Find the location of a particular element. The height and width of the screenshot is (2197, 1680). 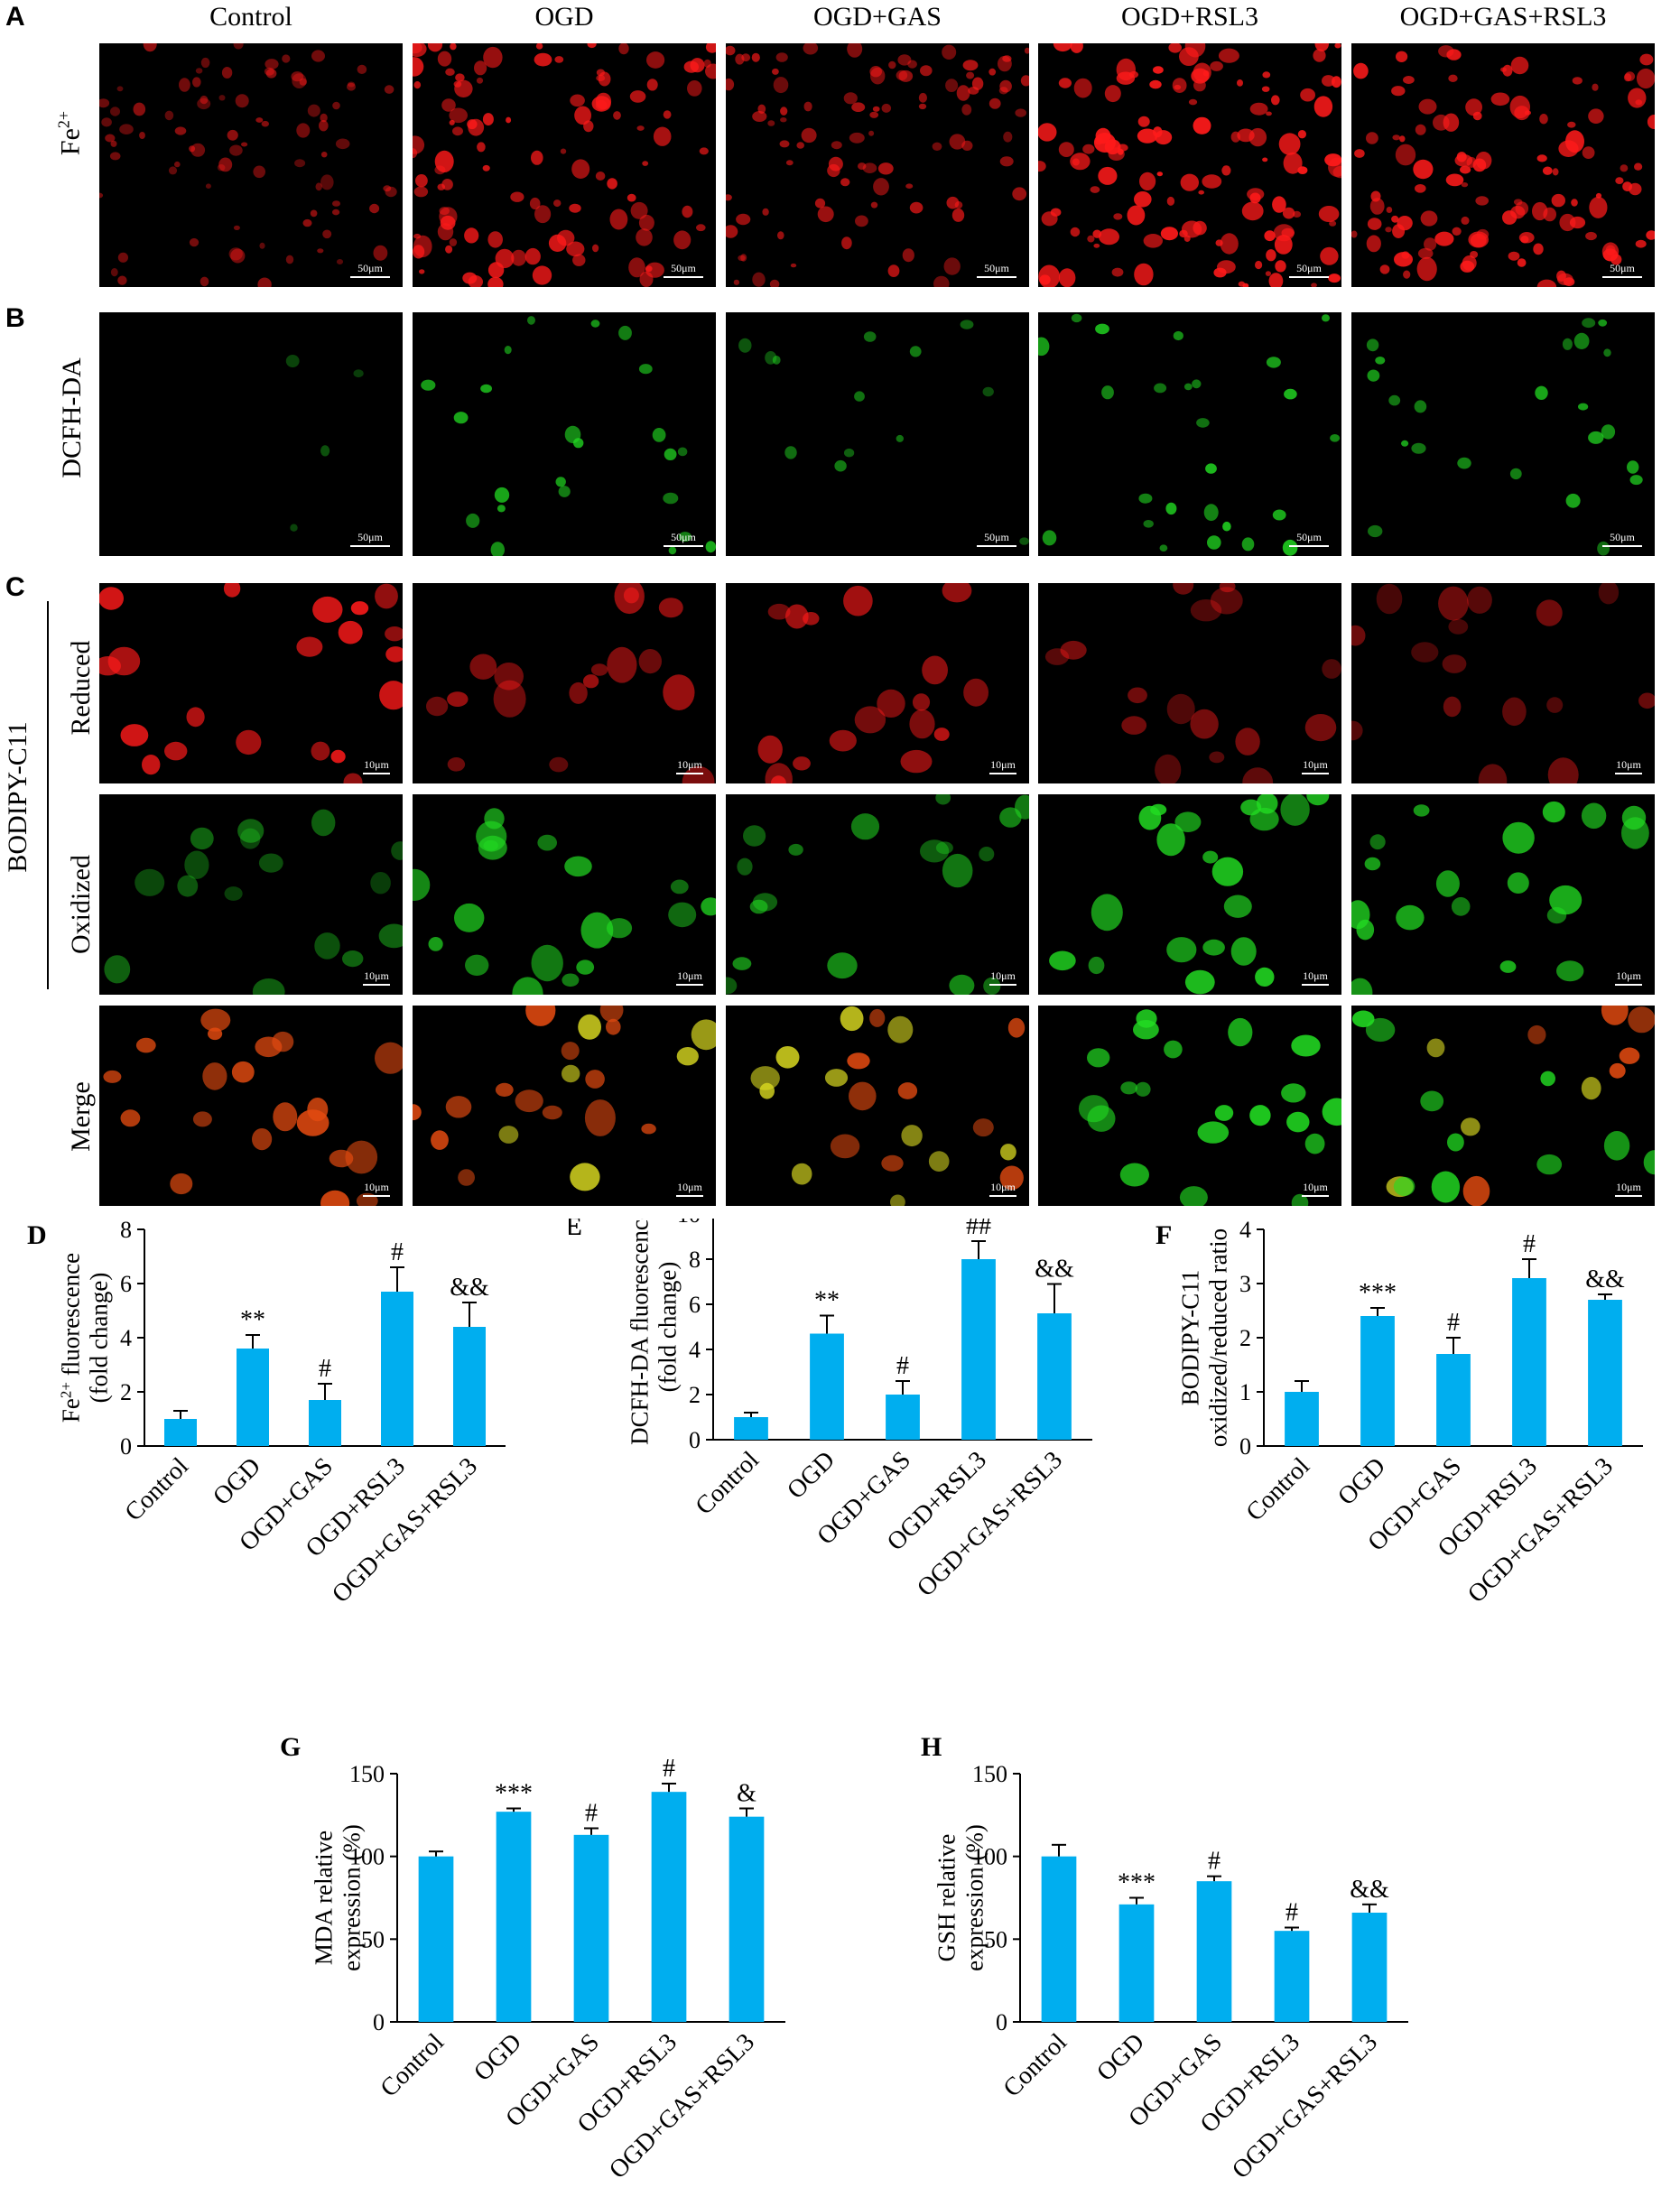

micrograph-dcfh-0: 50μm is located at coordinates (251, 434).